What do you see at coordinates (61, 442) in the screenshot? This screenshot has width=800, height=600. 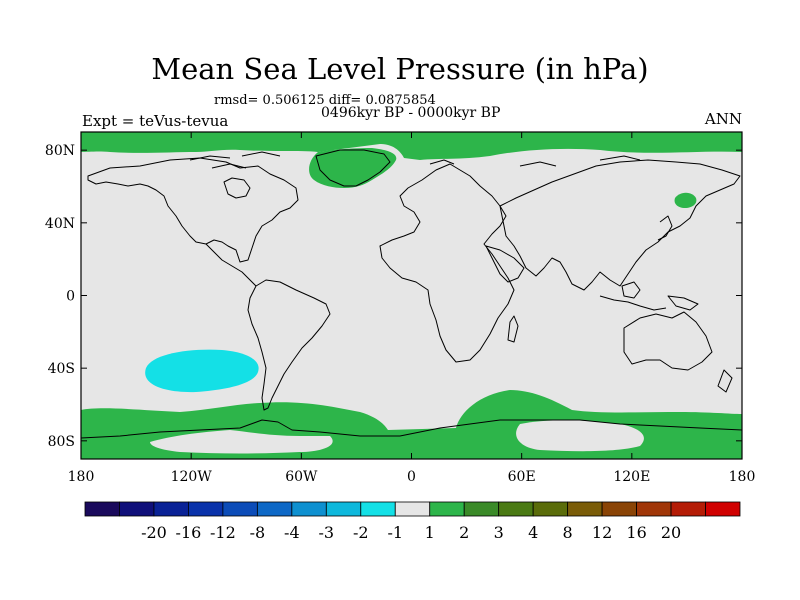 I see `y-tick-label: 80S` at bounding box center [61, 442].